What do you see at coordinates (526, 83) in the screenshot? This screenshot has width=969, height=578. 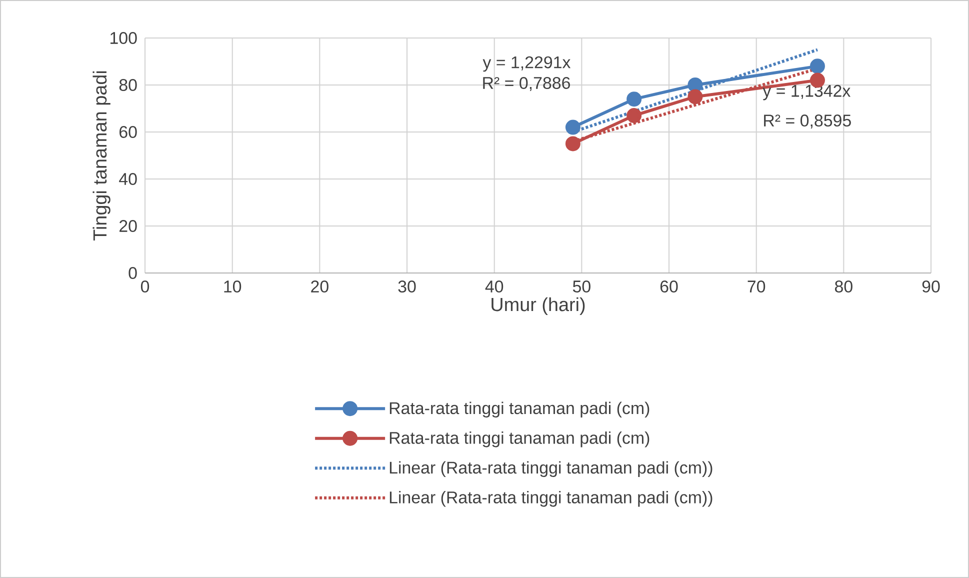 I see `annotation: R² = 0,7886` at bounding box center [526, 83].